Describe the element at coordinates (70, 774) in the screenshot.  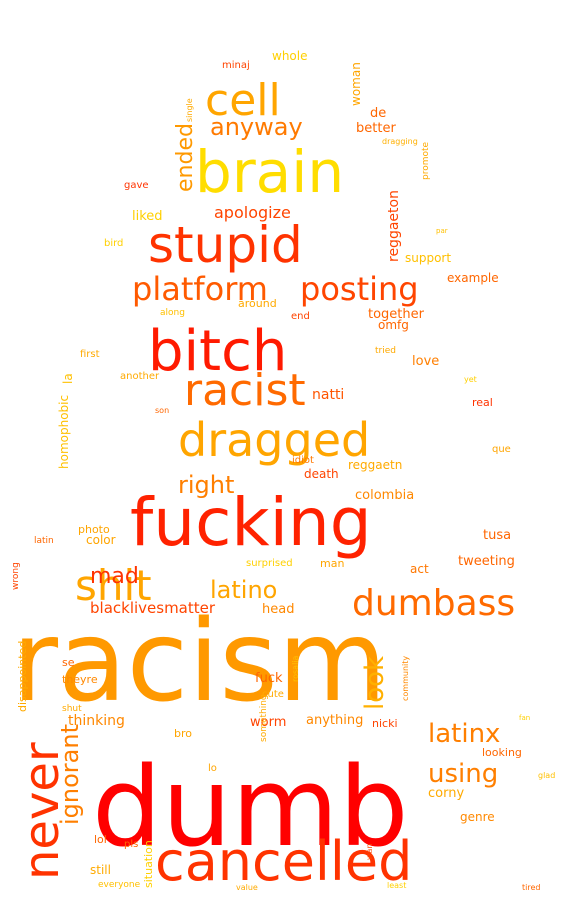
I see `cloud-word: ignorant` at that location.